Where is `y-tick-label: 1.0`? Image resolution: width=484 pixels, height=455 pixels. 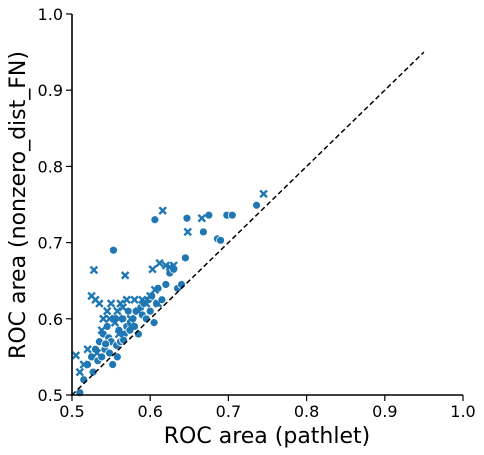 y-tick-label: 1.0 is located at coordinates (50, 14).